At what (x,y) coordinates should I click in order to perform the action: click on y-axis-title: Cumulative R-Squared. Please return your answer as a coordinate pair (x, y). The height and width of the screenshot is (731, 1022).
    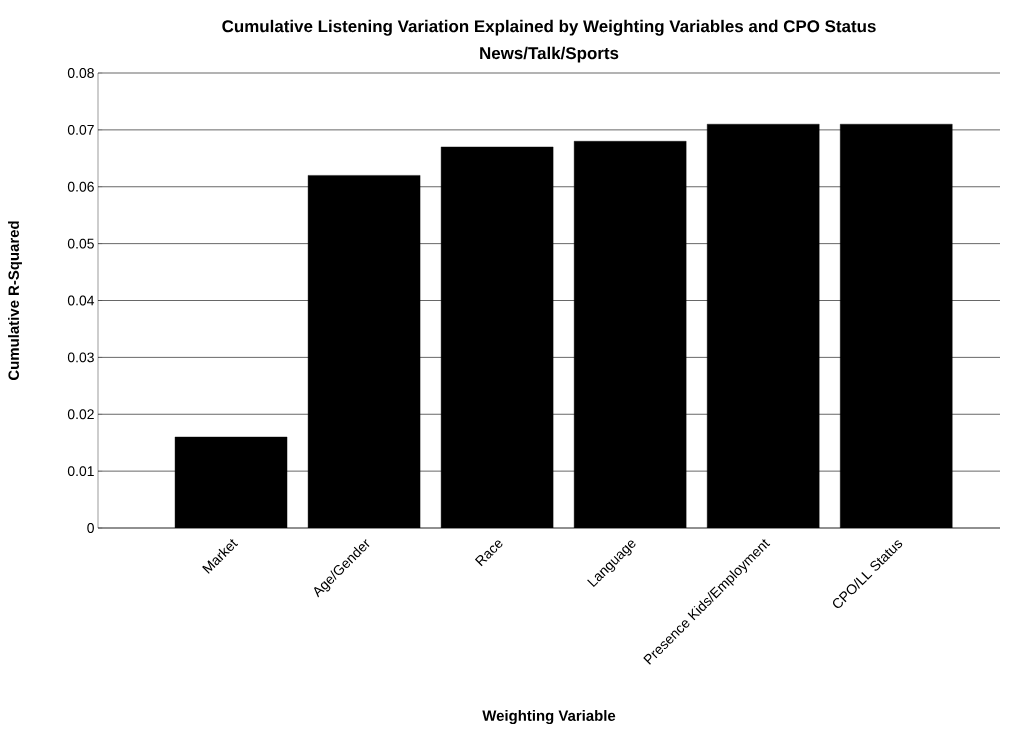
    Looking at the image, I should click on (15, 301).